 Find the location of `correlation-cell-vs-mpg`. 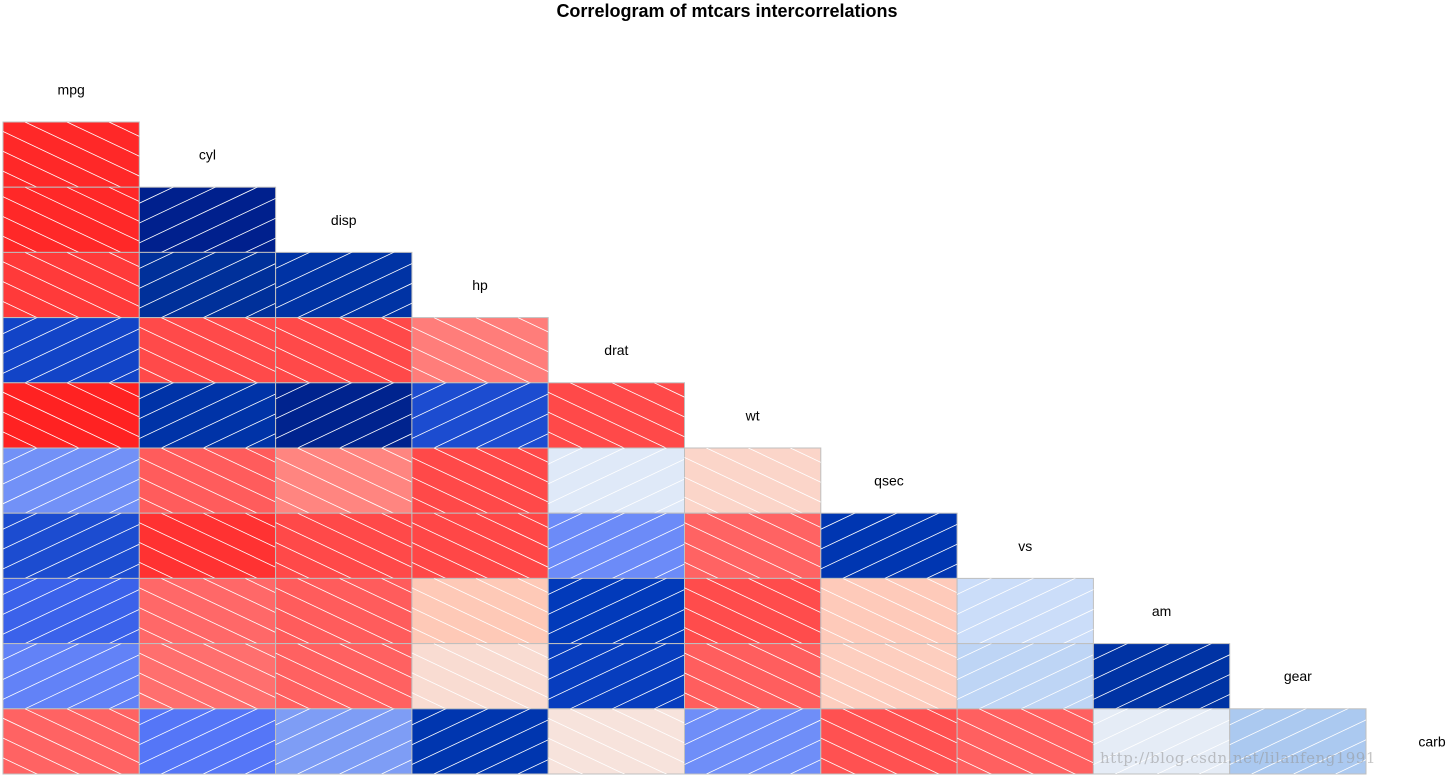

correlation-cell-vs-mpg is located at coordinates (71, 545).